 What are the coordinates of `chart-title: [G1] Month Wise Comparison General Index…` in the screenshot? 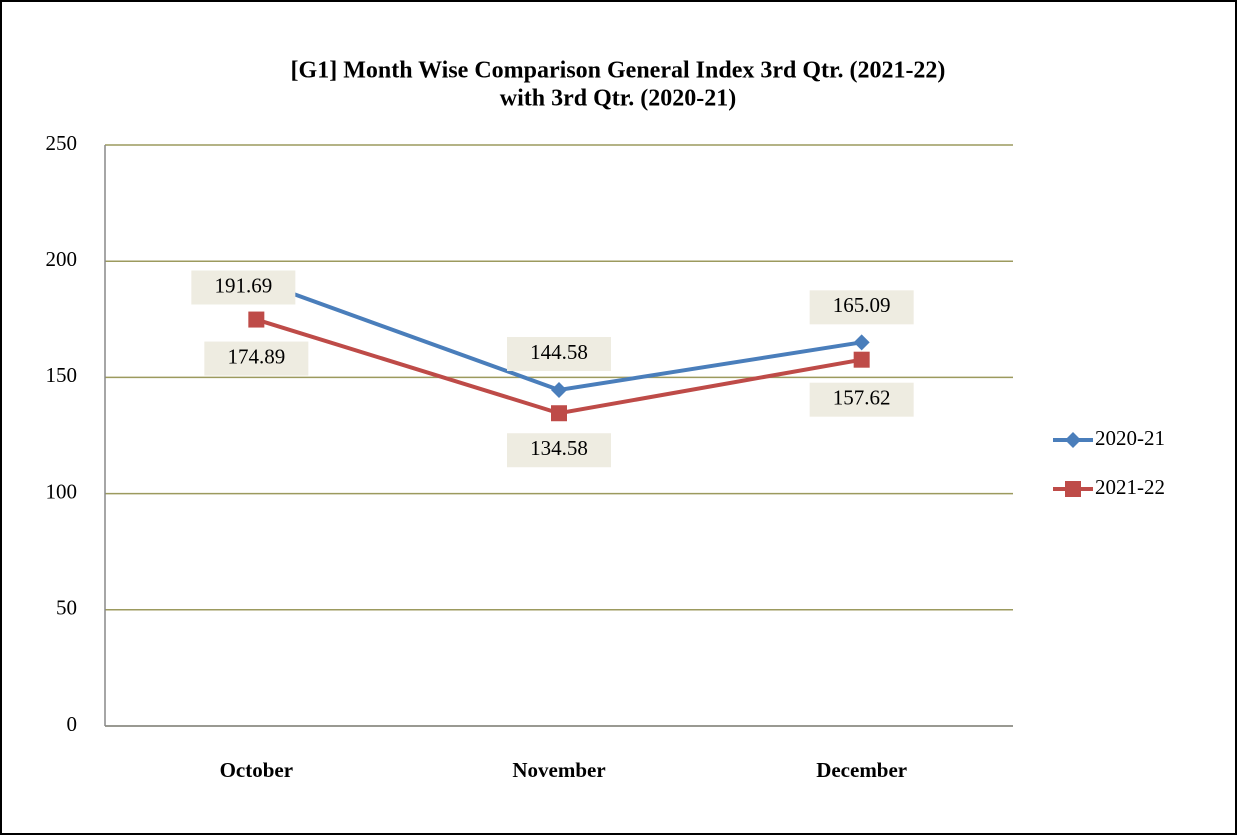 It's located at (618, 71).